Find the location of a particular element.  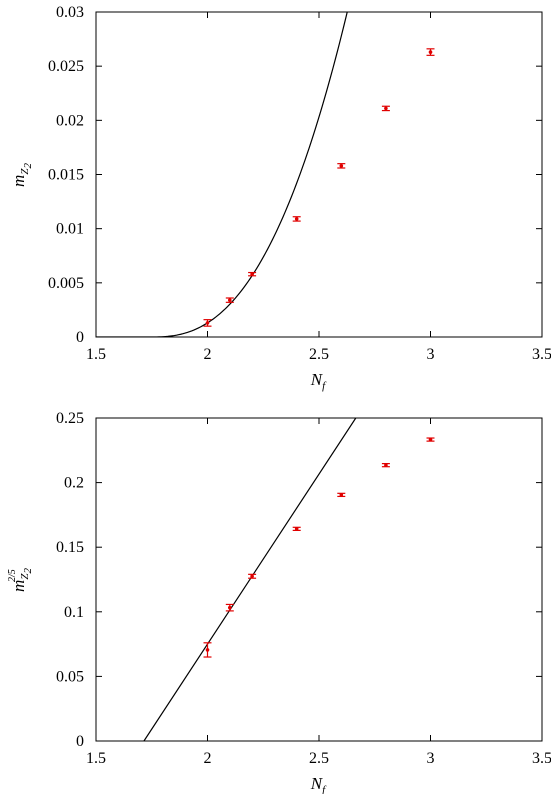

y-tick-label: 0.2 is located at coordinates (74, 483).